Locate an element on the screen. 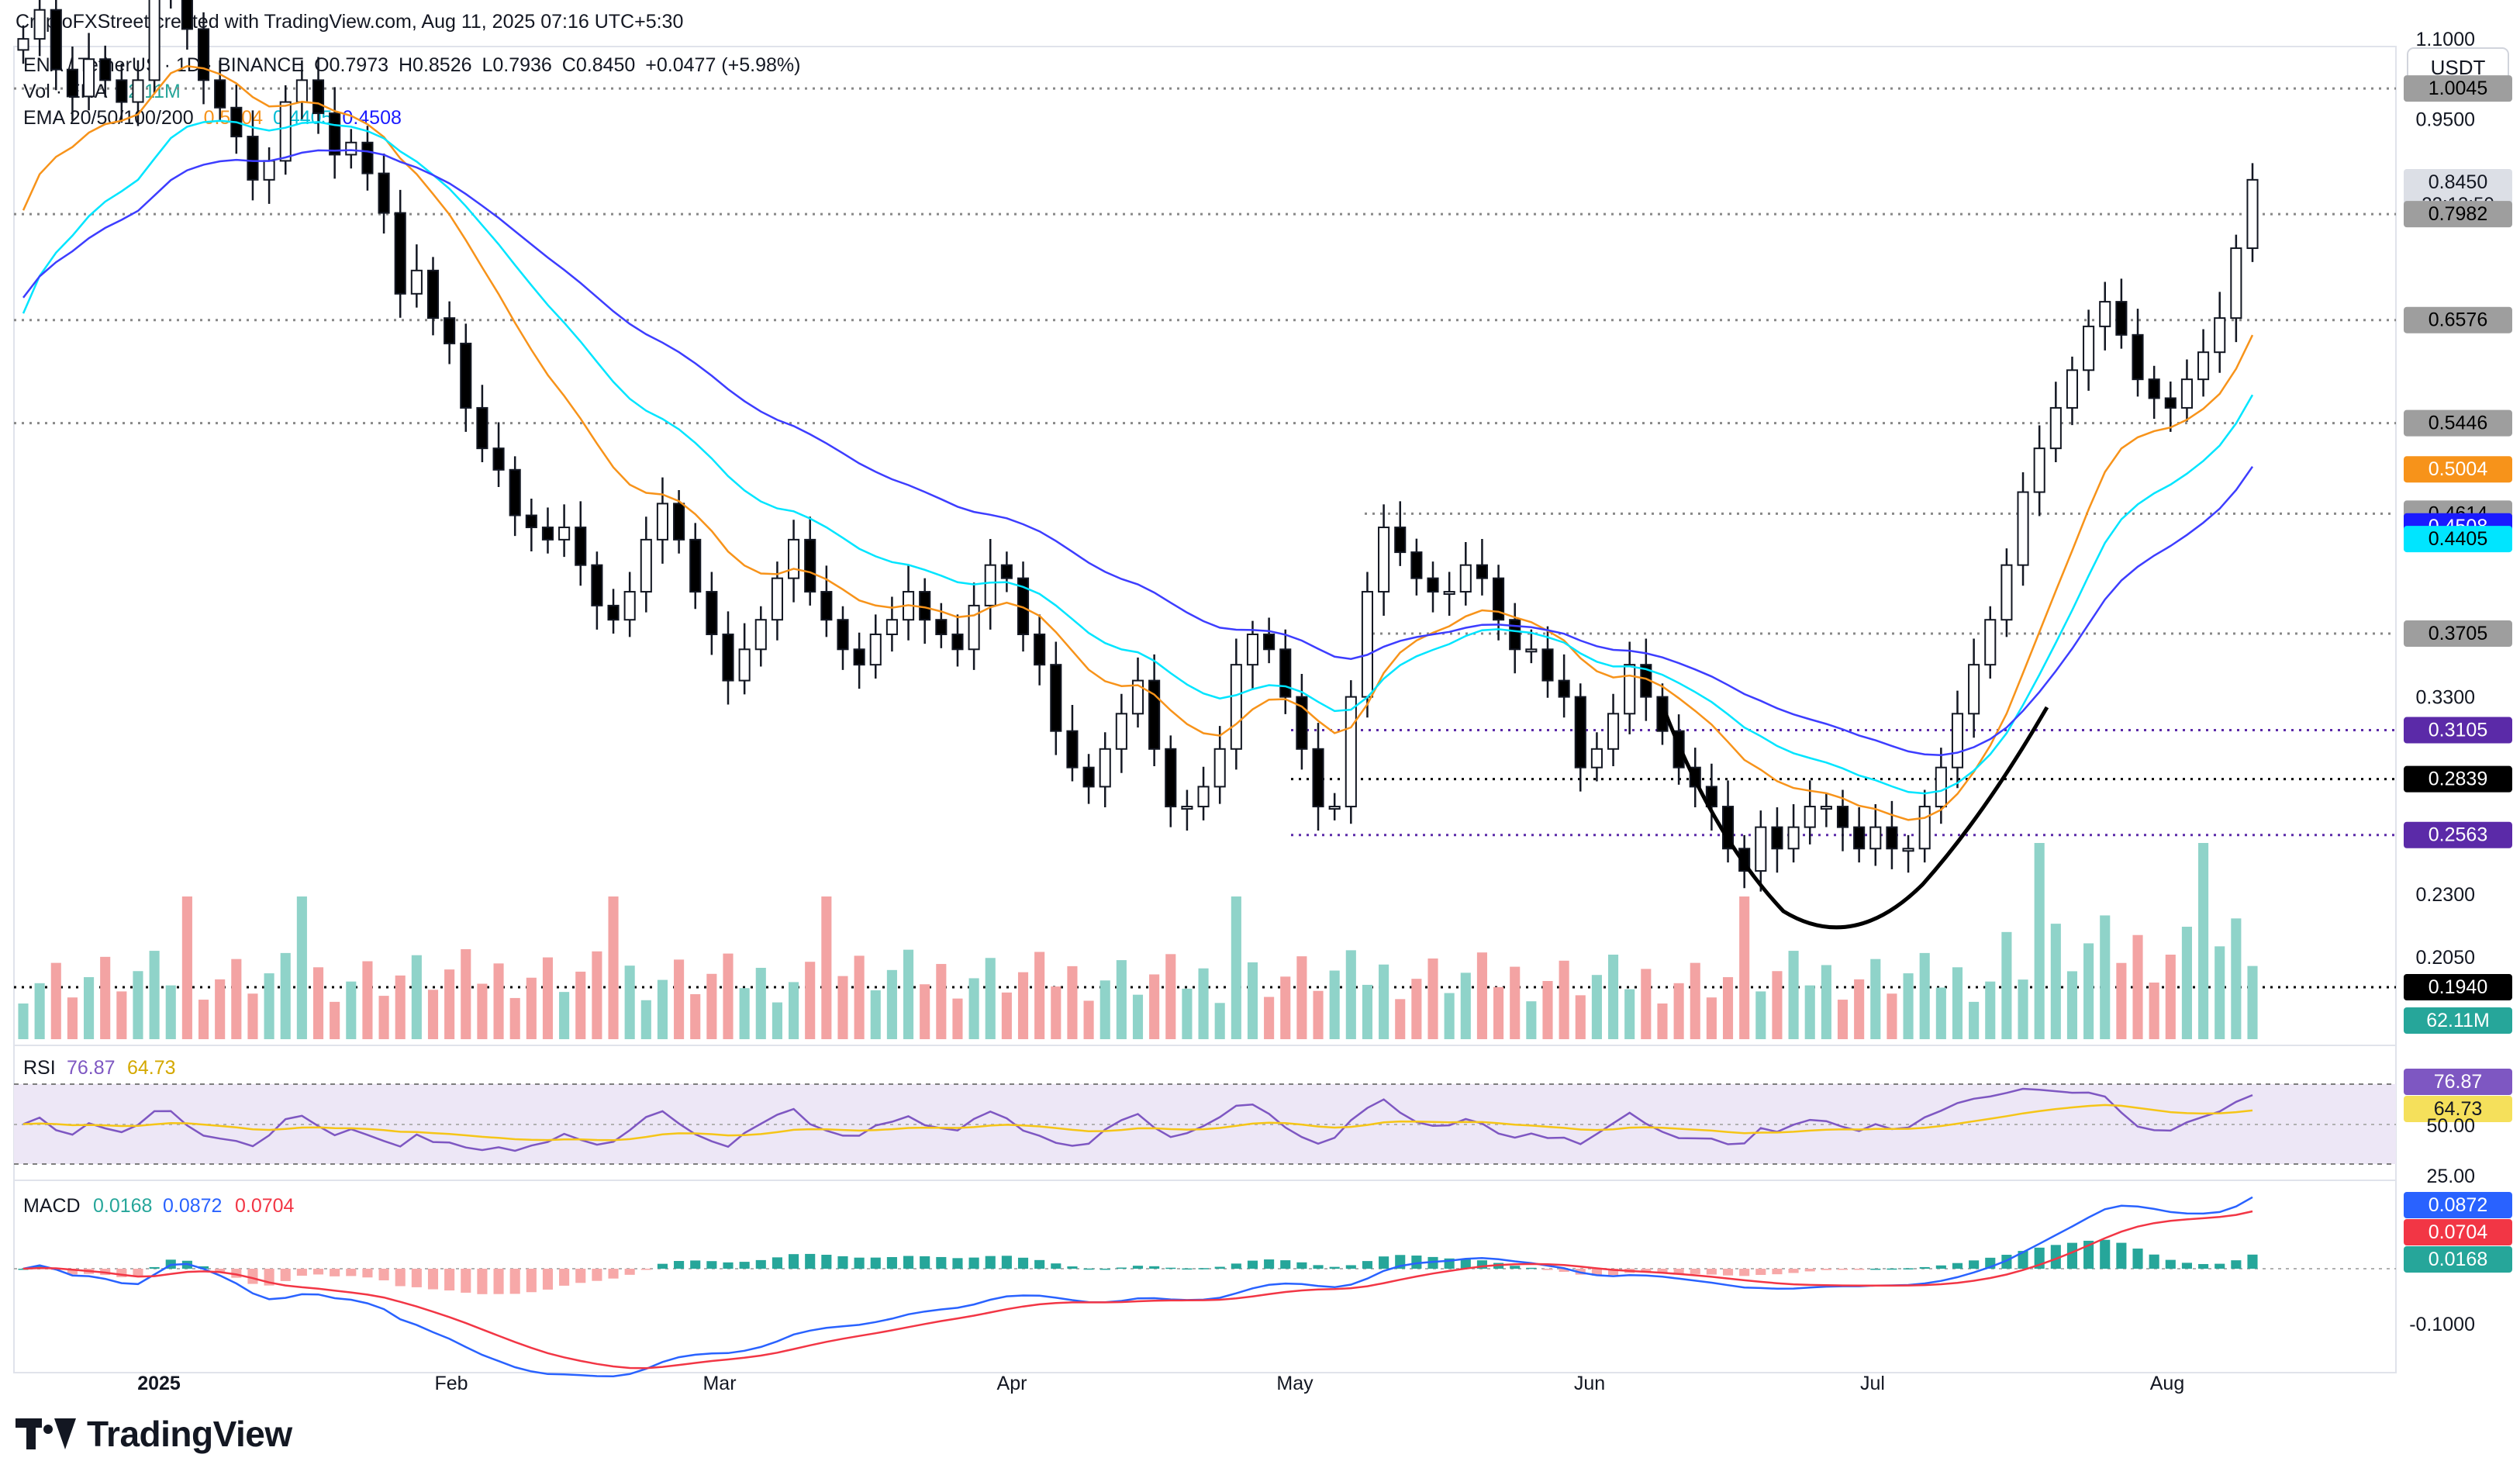  price-label-text: 0.1940 is located at coordinates (2458, 987).